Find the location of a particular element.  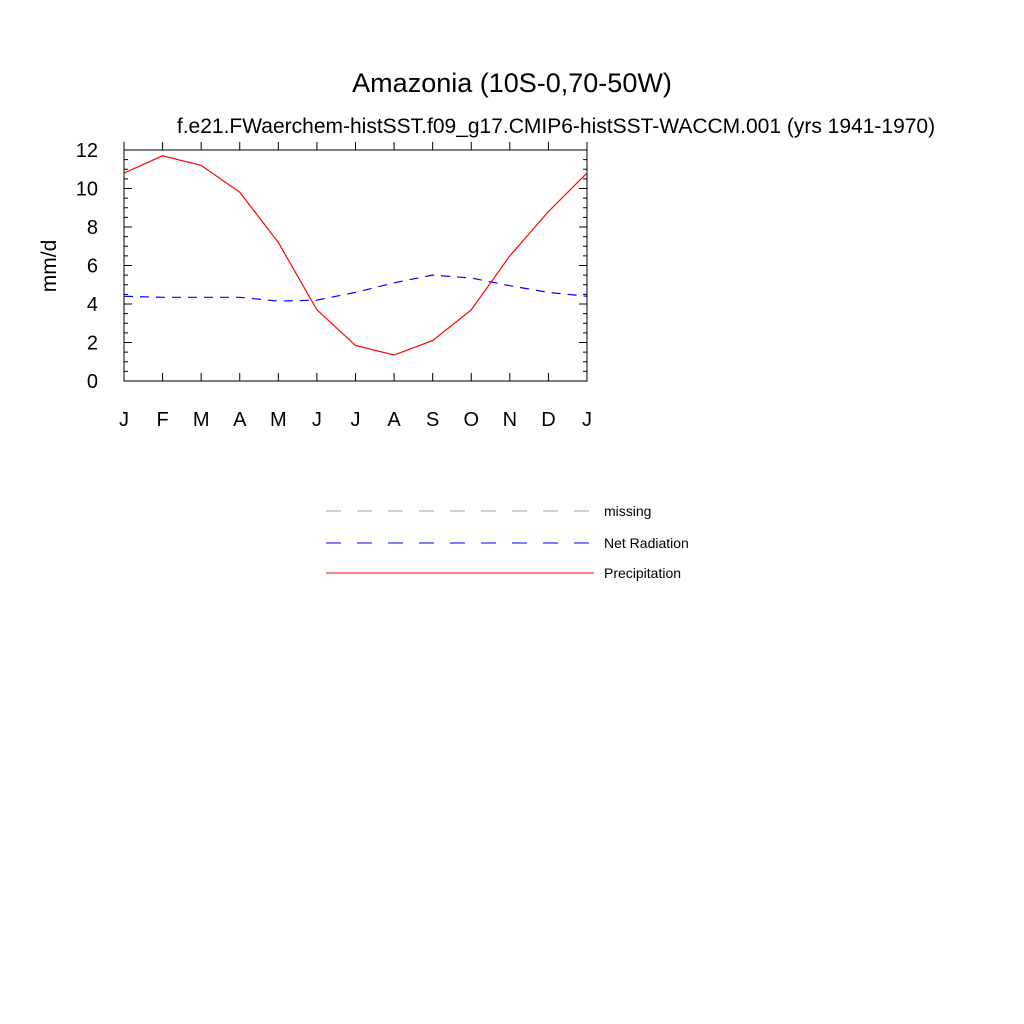

y-tick-label: 0 is located at coordinates (92, 382).